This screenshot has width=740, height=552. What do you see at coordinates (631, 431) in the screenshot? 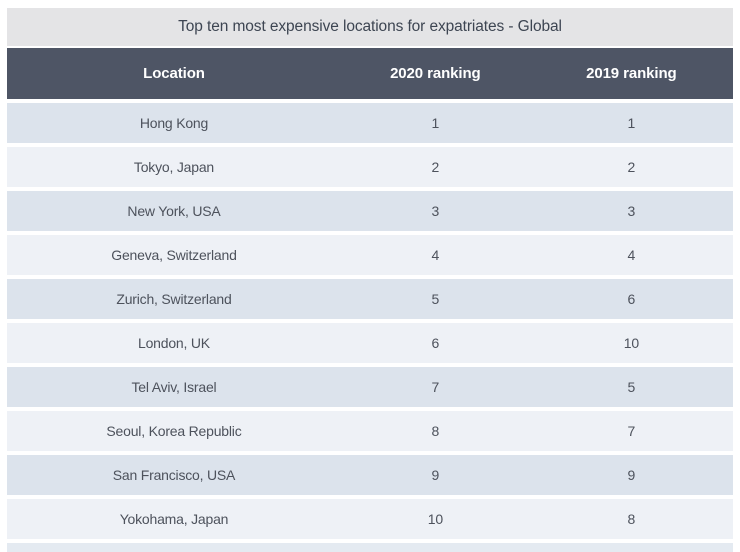
I see `cell-2019-ranking: 7` at bounding box center [631, 431].